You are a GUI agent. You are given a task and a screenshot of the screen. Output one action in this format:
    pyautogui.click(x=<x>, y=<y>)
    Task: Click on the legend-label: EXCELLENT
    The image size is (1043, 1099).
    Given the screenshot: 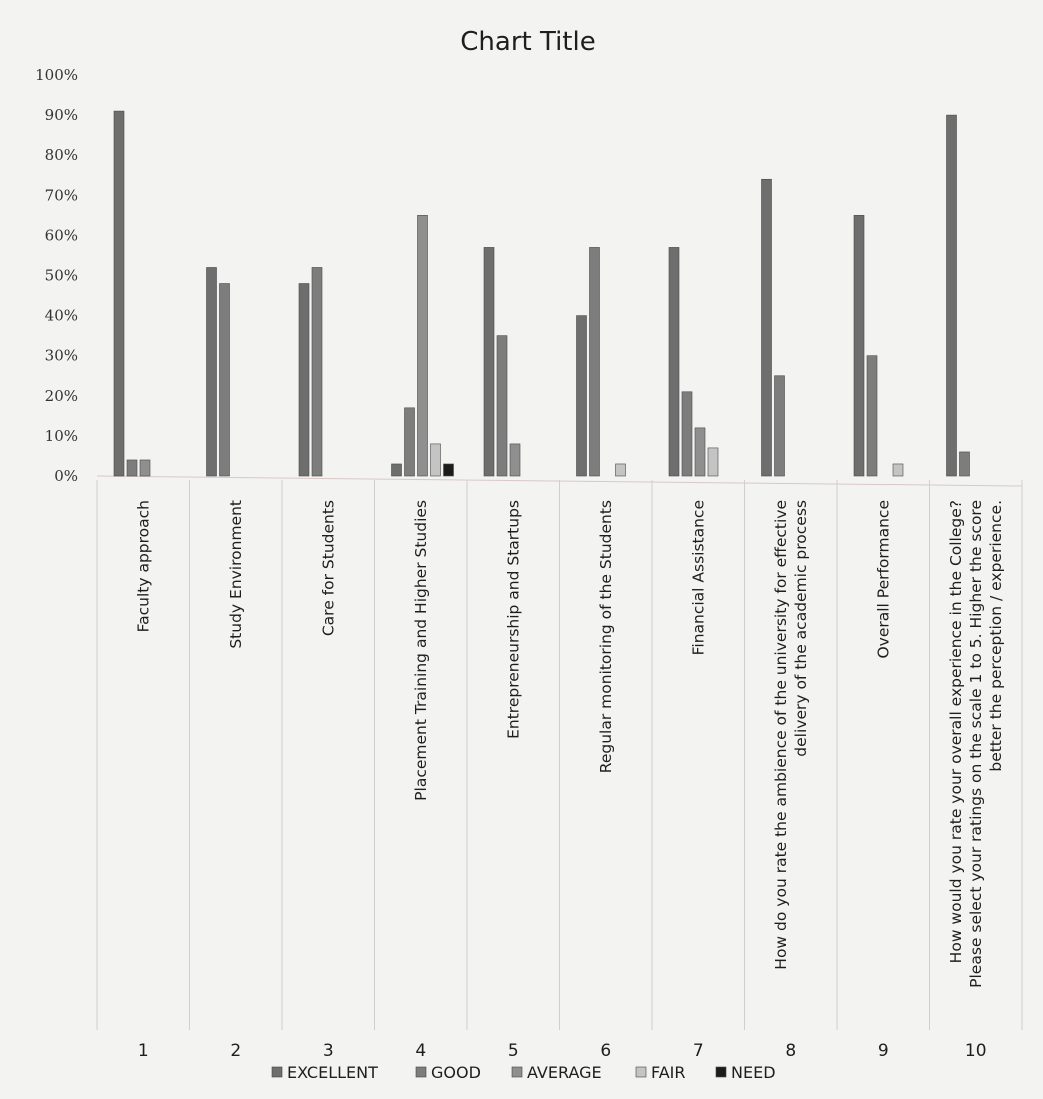 What is the action you would take?
    pyautogui.click(x=332, y=1072)
    